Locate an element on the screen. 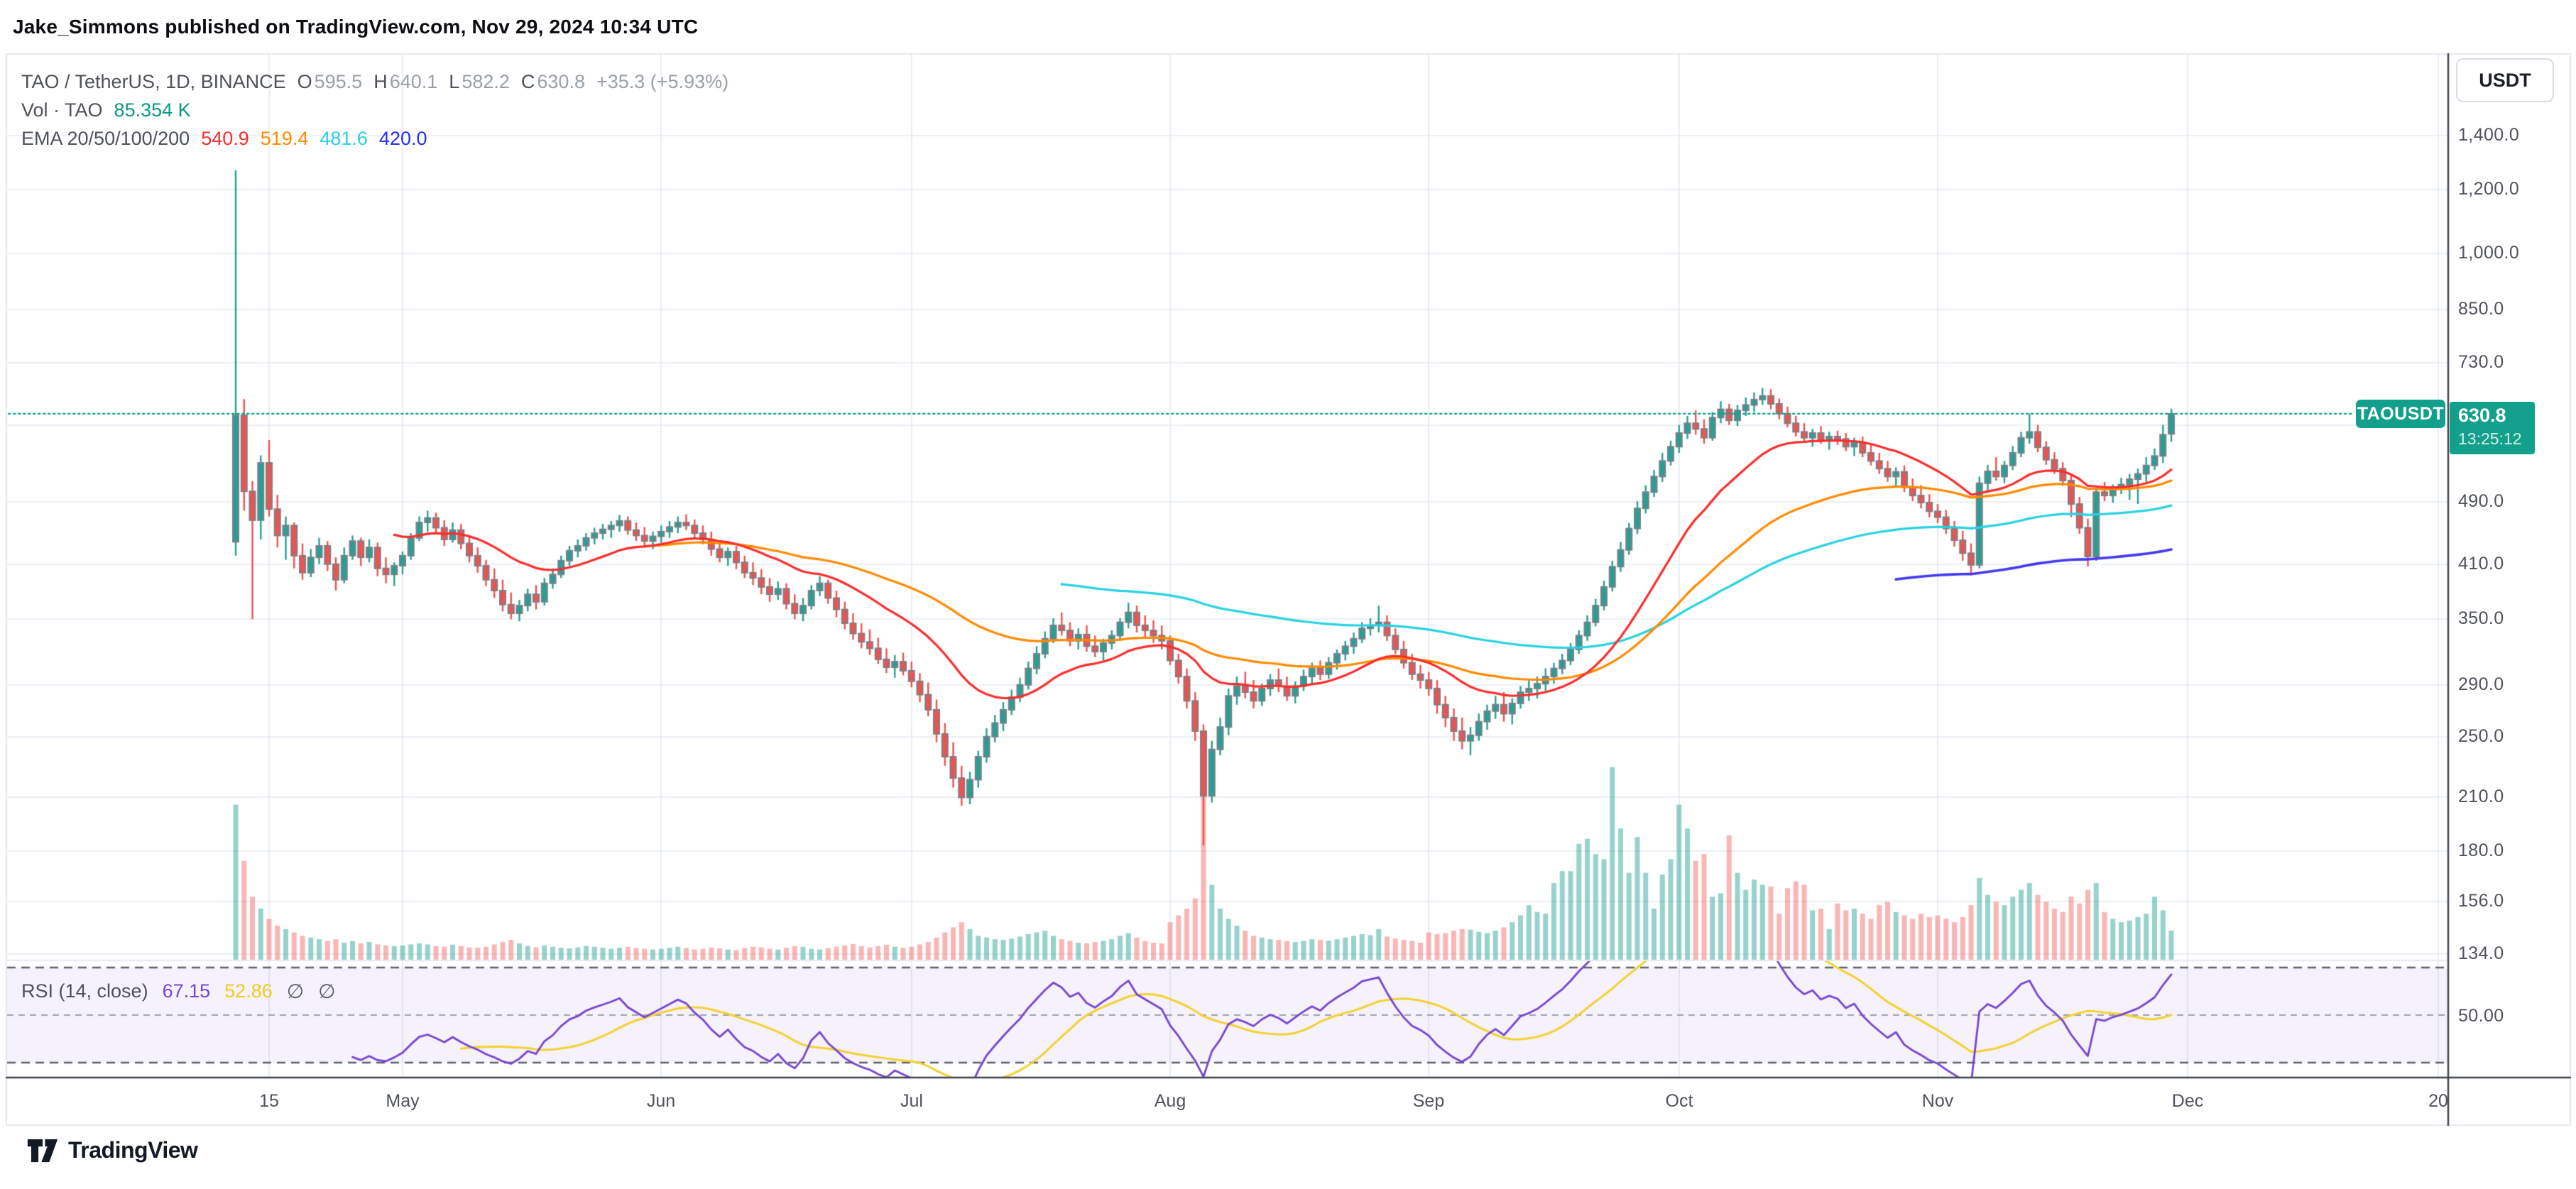 This screenshot has width=2576, height=1189. rsi-upper-band-empty-icon: ∅ is located at coordinates (295, 991).